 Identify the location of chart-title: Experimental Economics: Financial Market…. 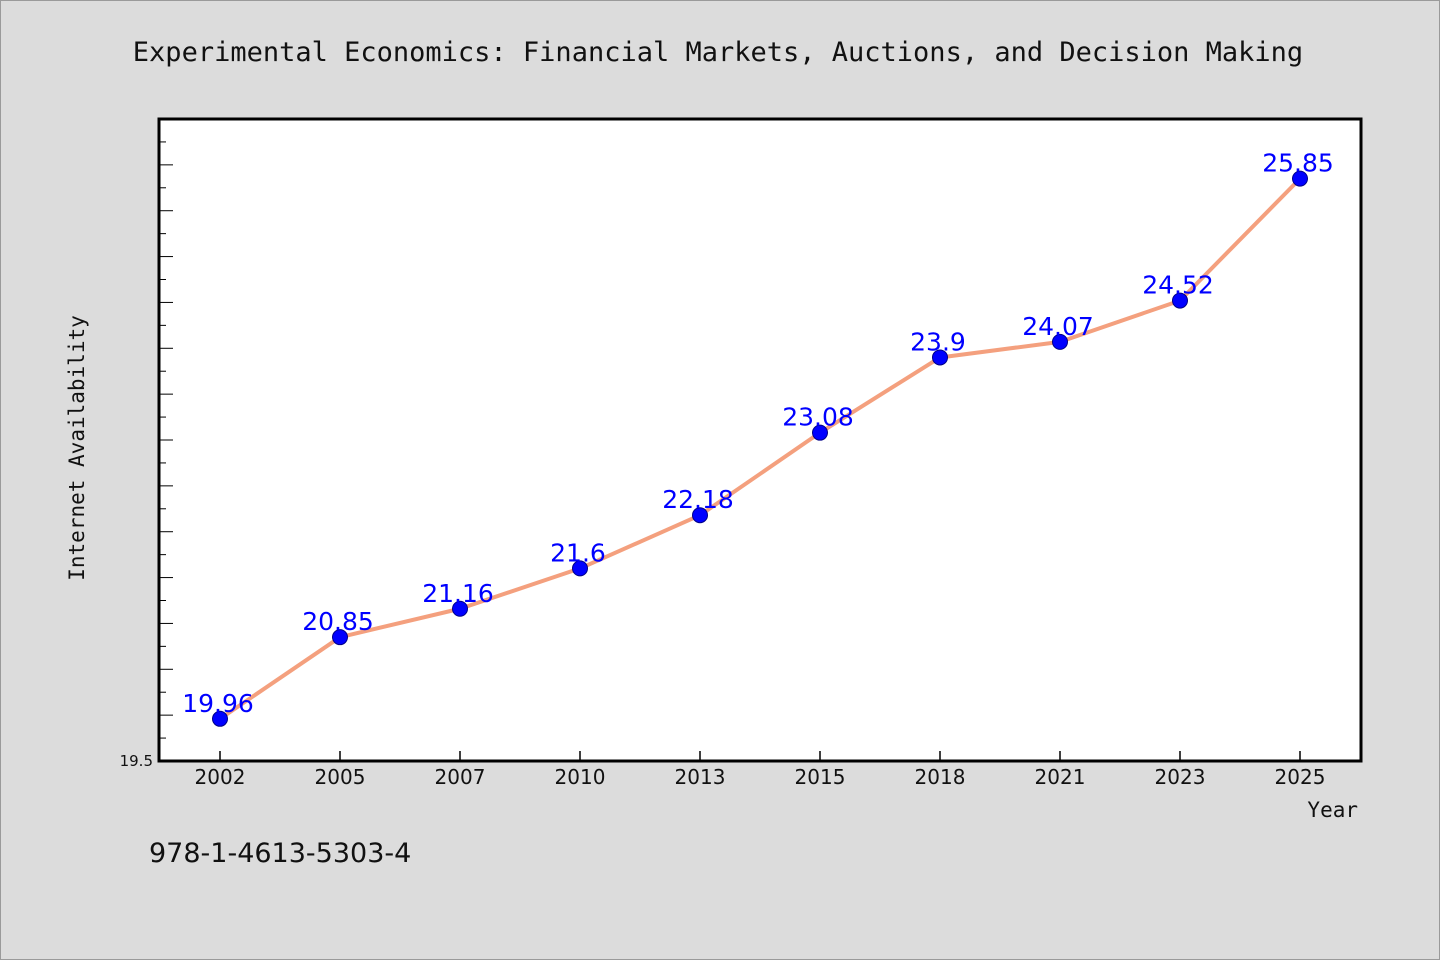
(718, 52).